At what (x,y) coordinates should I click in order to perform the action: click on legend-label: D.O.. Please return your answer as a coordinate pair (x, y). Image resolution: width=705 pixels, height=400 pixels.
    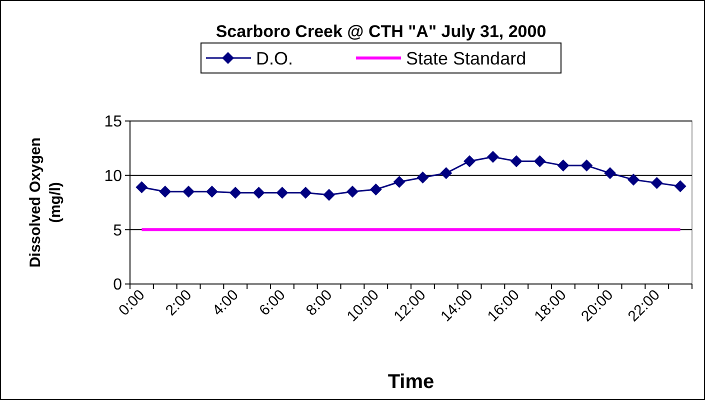
    Looking at the image, I should click on (275, 58).